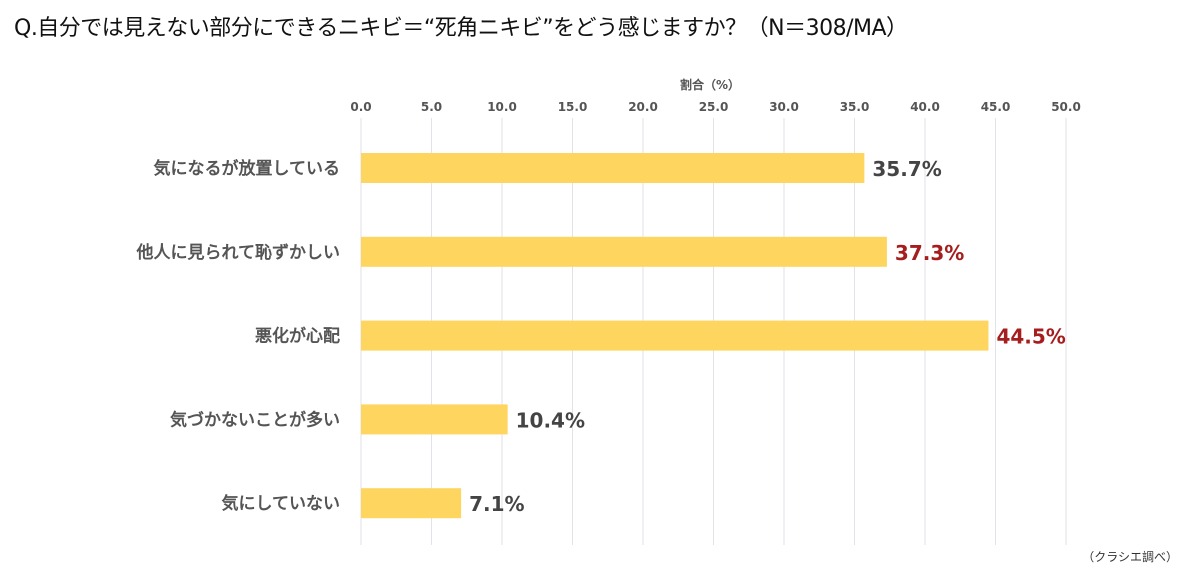 This screenshot has height=574, width=1200. I want to click on category-label: 気にしていない, so click(281, 503).